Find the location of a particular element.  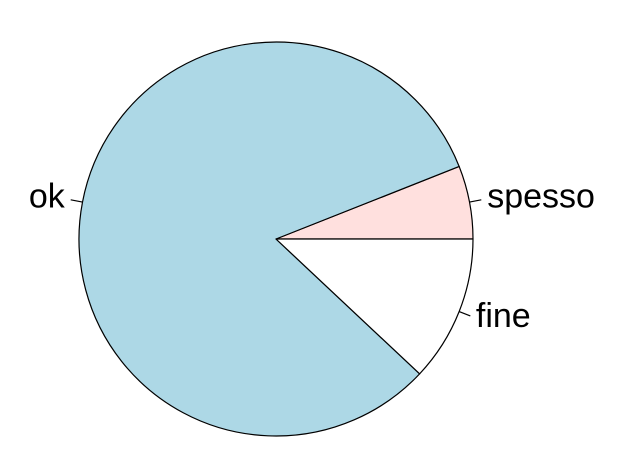

pie-leader-fine is located at coordinates (464, 313).